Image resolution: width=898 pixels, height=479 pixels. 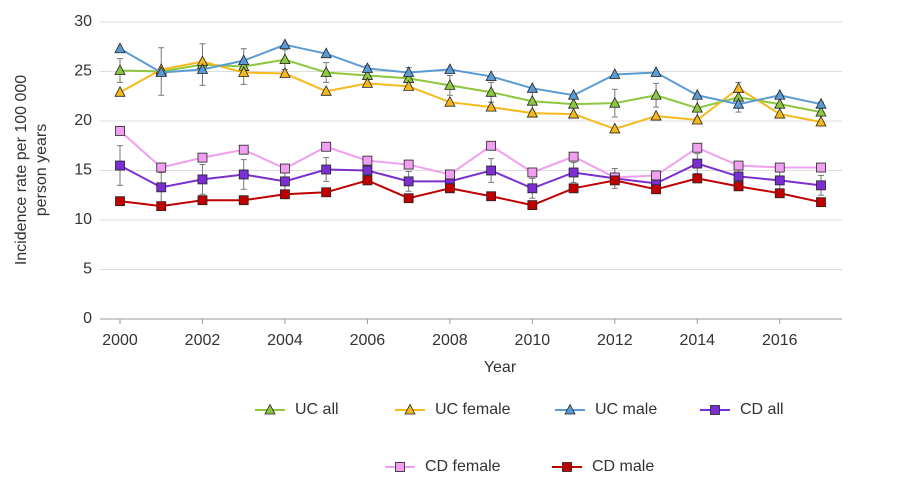 I want to click on x-tick-label: 2016, so click(x=780, y=340).